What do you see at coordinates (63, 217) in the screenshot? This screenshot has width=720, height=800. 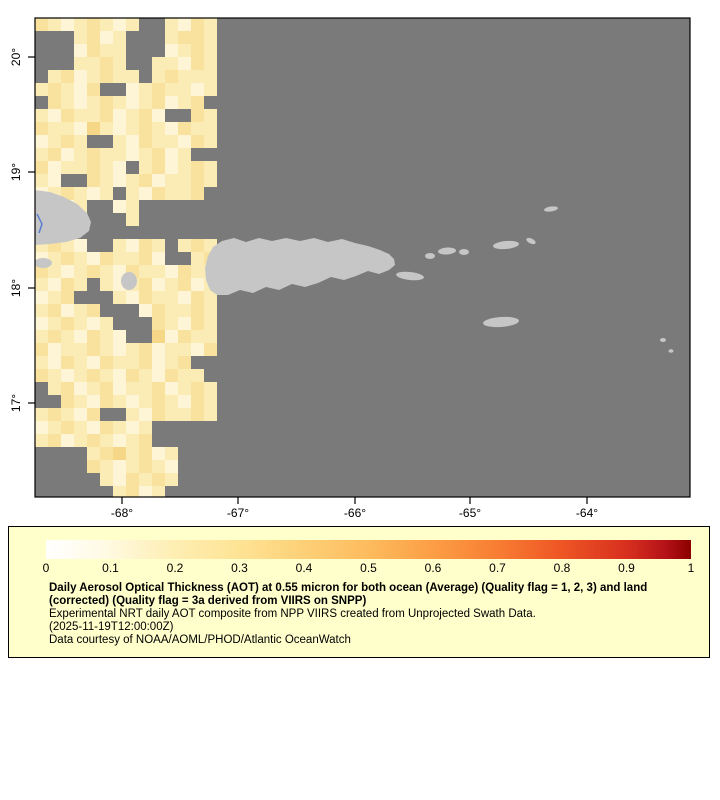 I see `hispaniola-east-tip` at bounding box center [63, 217].